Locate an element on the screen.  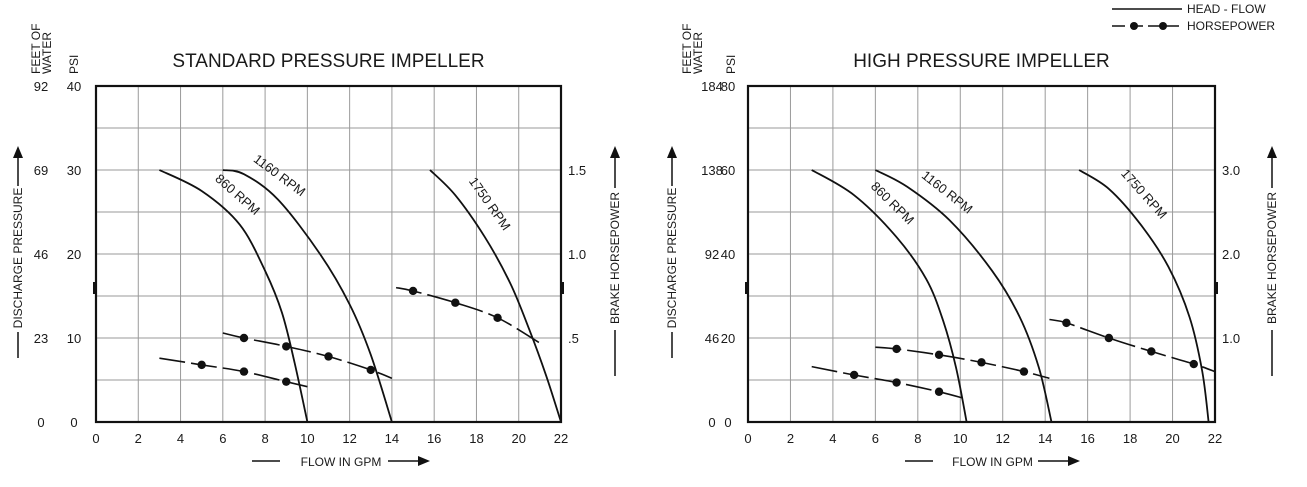
x-tick-label: 4 is located at coordinates (832, 438).